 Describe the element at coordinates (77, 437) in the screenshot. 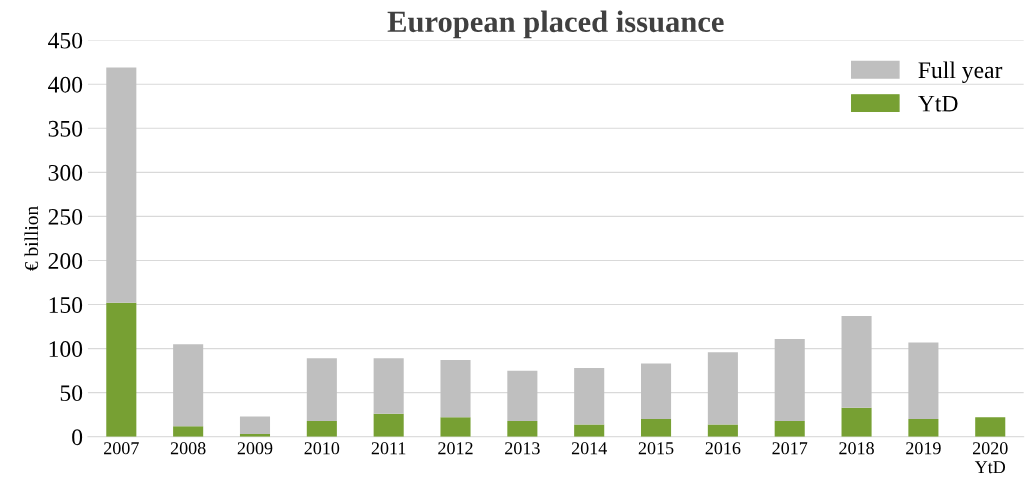

I see `y-tick-label: 0` at that location.